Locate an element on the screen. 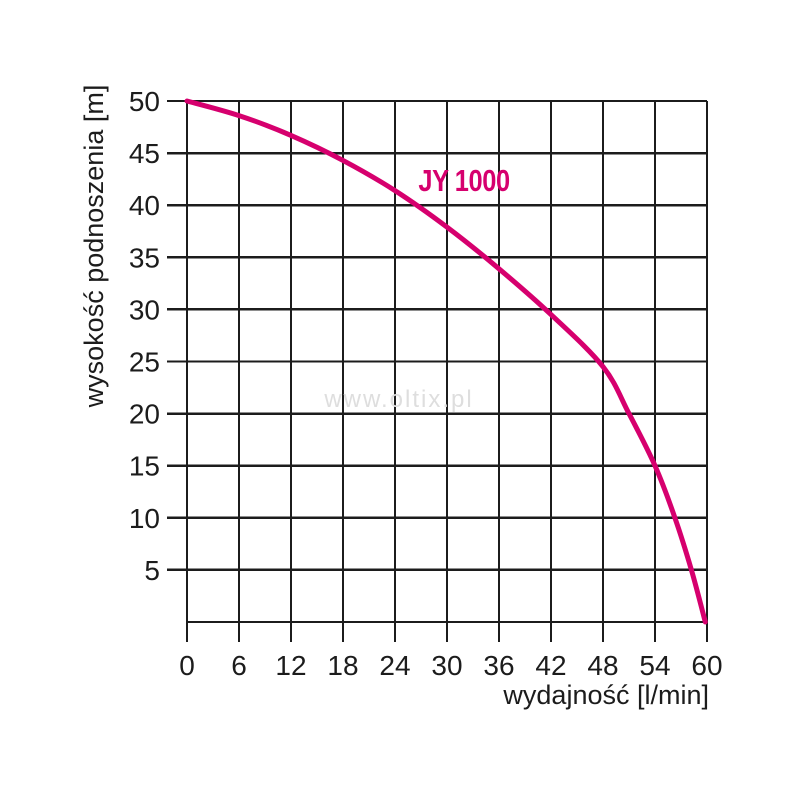  x-tick-label: 30 is located at coordinates (446, 665).